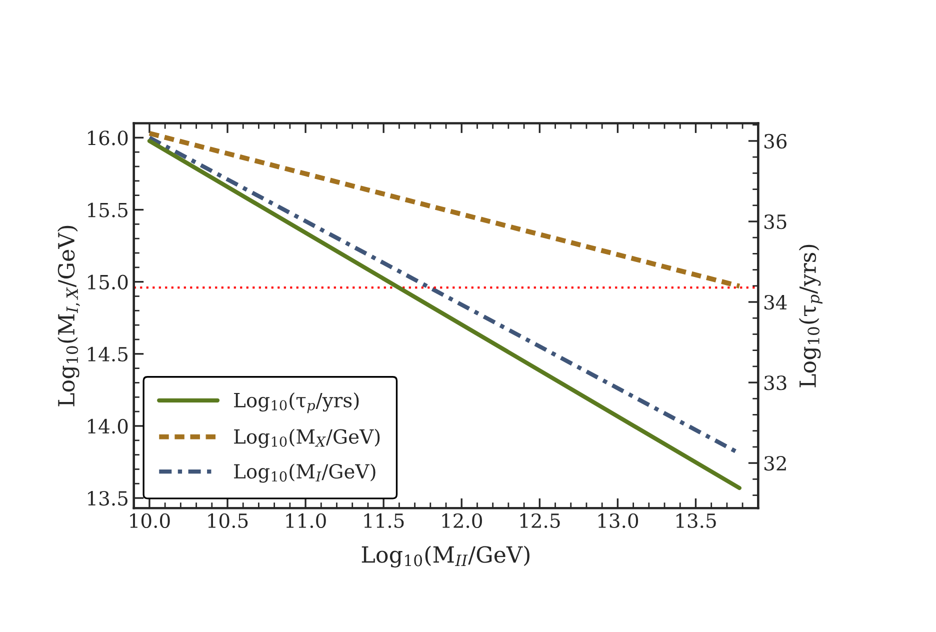  Describe the element at coordinates (68, 316) in the screenshot. I see `y-axis-title: Log$_{10}$(M$_{I,X}$/GeV)` at that location.